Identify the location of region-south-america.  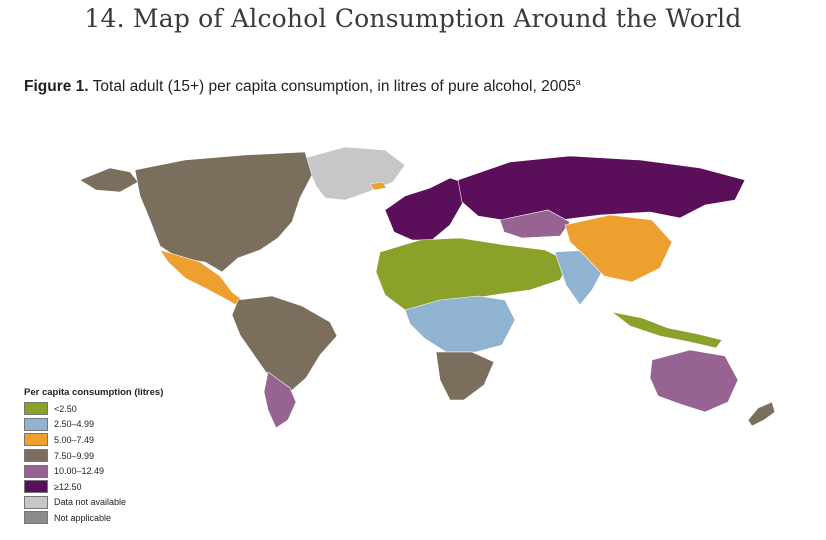
(284, 344).